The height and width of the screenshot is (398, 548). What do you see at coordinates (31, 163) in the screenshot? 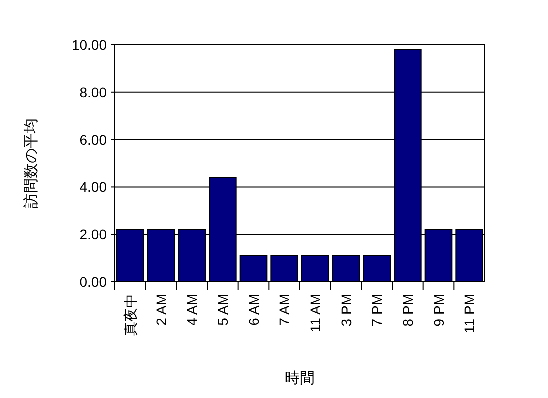
I see `y-axis-title: 訪問数の平均` at bounding box center [31, 163].